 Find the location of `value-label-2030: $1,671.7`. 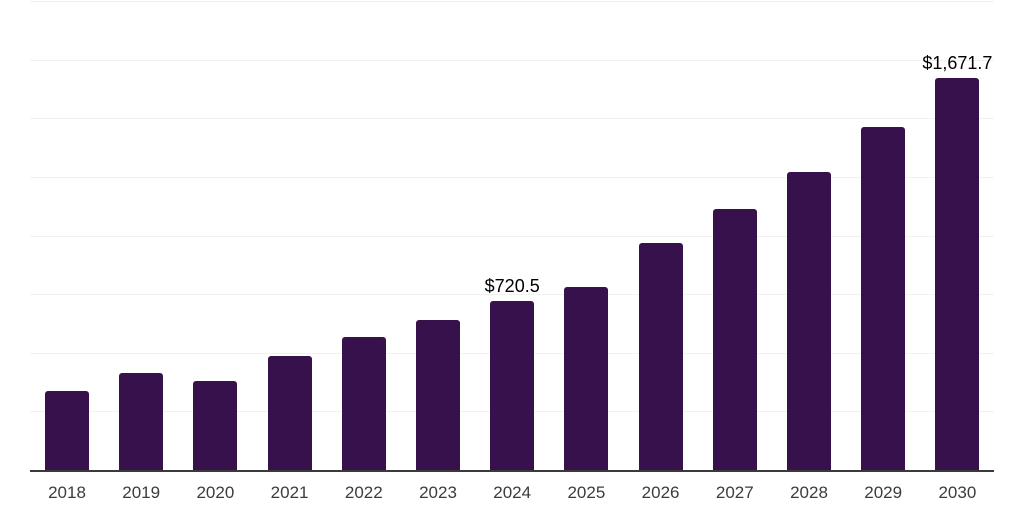

value-label-2030: $1,671.7 is located at coordinates (957, 63).